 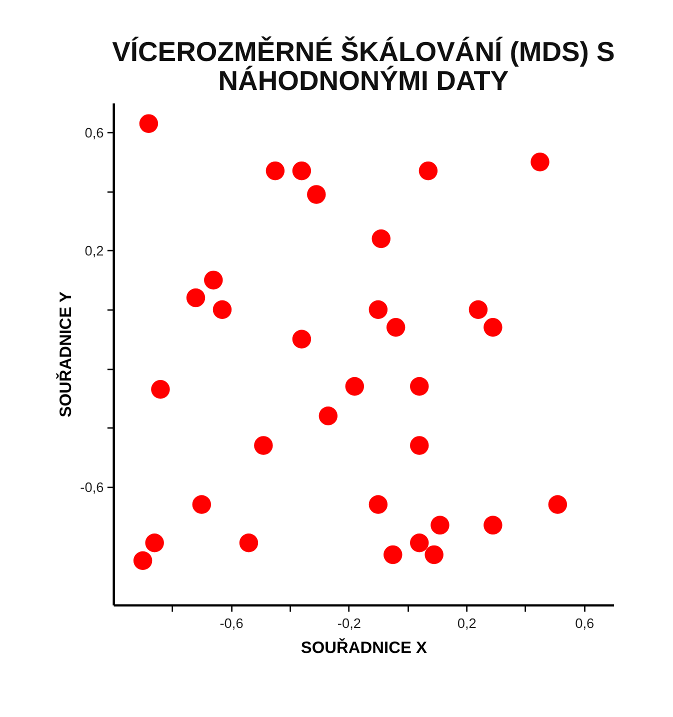 What do you see at coordinates (94, 132) in the screenshot?
I see `y-tick-label: 0,6` at bounding box center [94, 132].